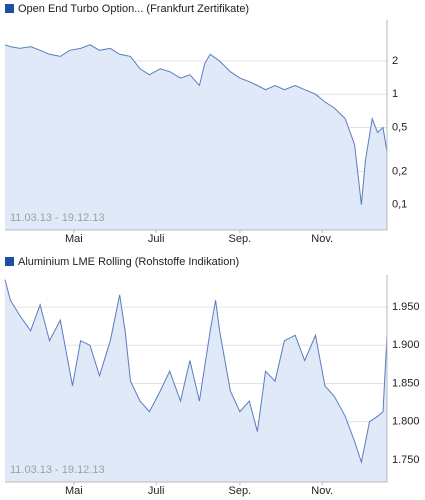 This screenshot has width=425, height=500. Describe the element at coordinates (406, 345) in the screenshot. I see `y-tick-label: 1.900` at that location.